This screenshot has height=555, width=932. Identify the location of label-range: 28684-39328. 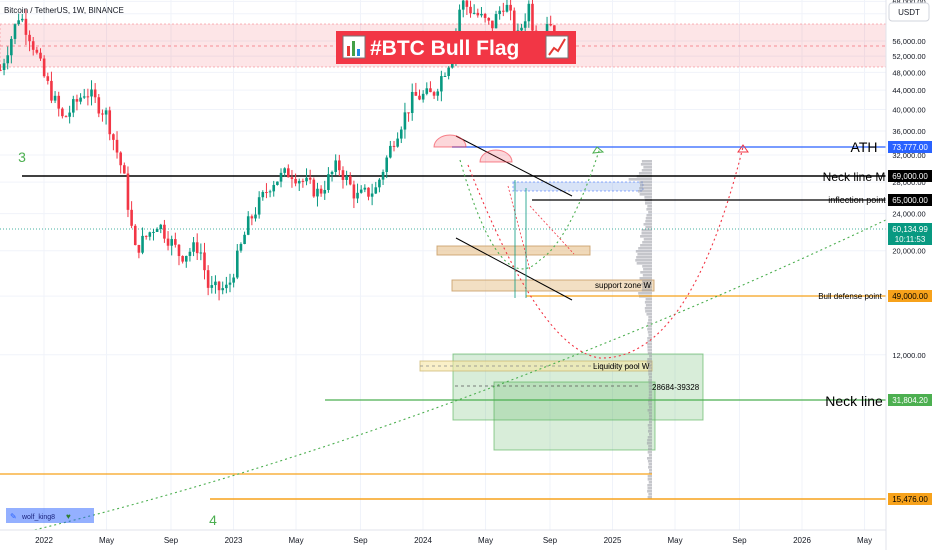
(676, 387).